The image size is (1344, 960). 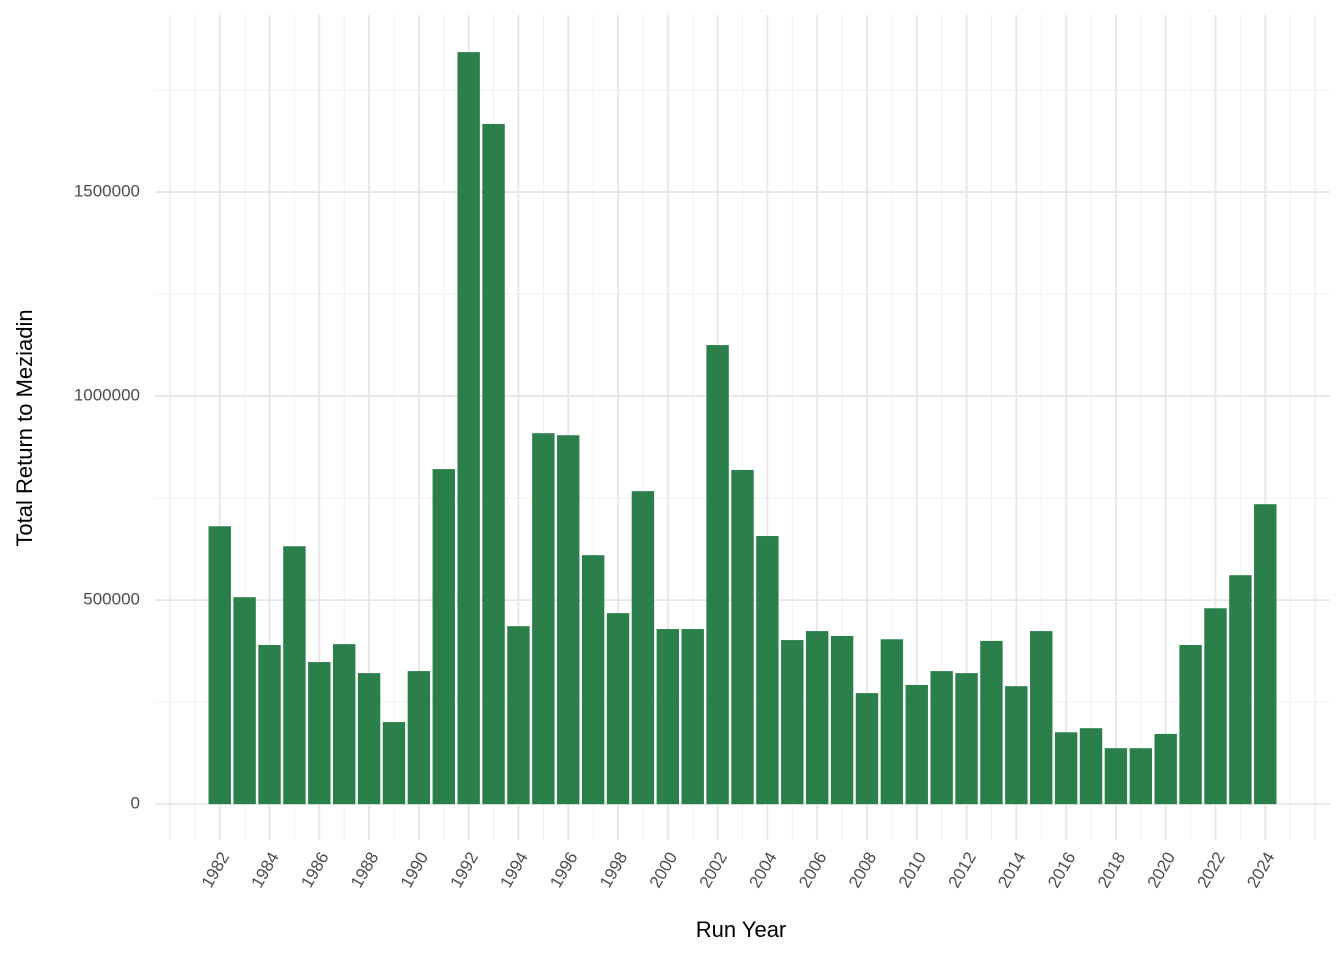 What do you see at coordinates (663, 870) in the screenshot?
I see `x-tick-label: 2000` at bounding box center [663, 870].